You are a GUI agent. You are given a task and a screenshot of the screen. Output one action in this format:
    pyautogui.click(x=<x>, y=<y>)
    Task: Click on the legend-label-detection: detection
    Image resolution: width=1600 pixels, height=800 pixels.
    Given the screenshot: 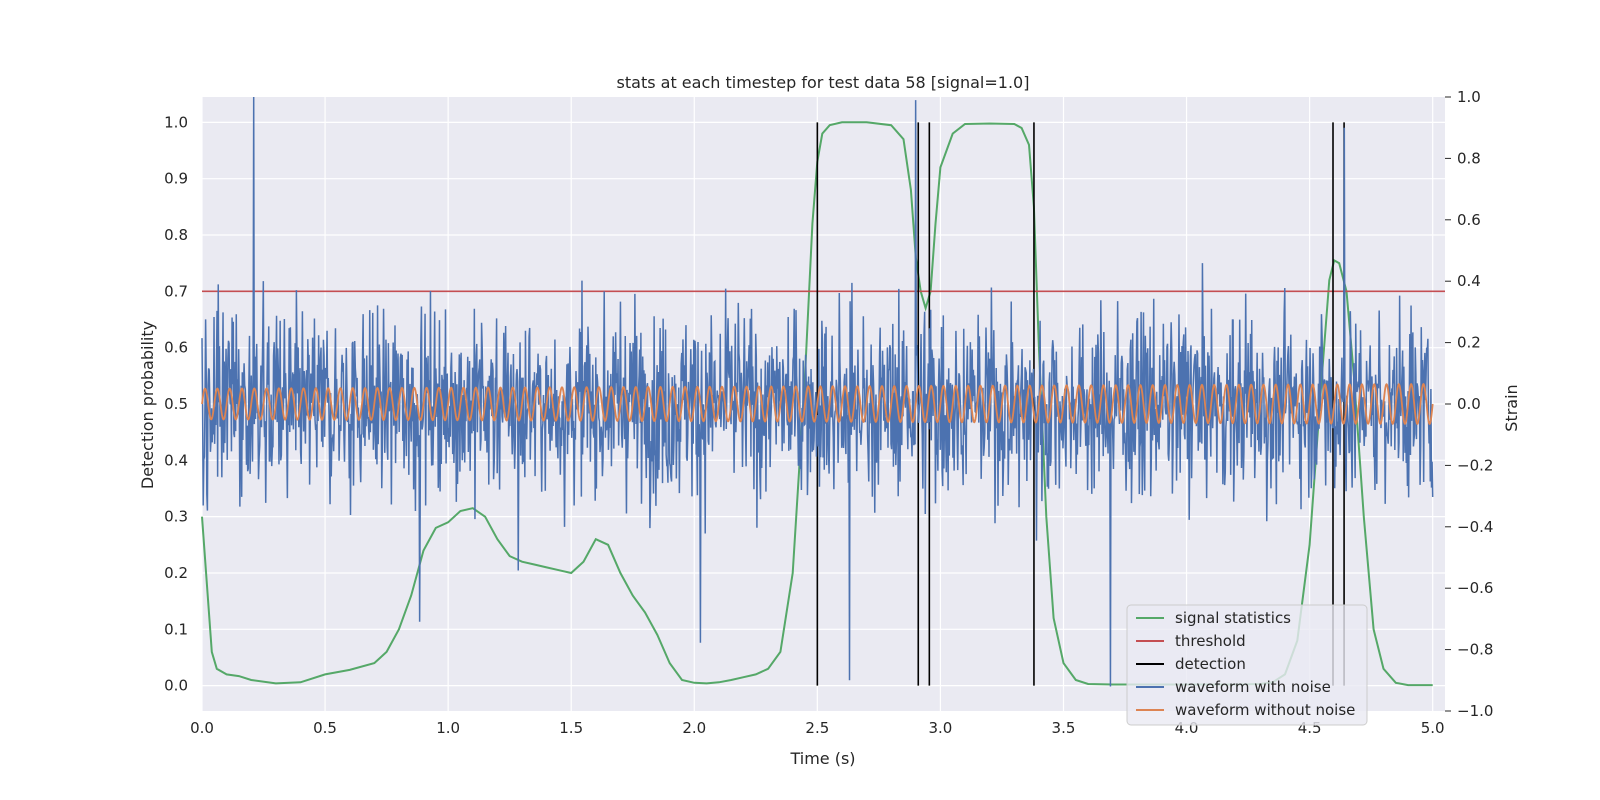 What is the action you would take?
    pyautogui.click(x=1210, y=664)
    